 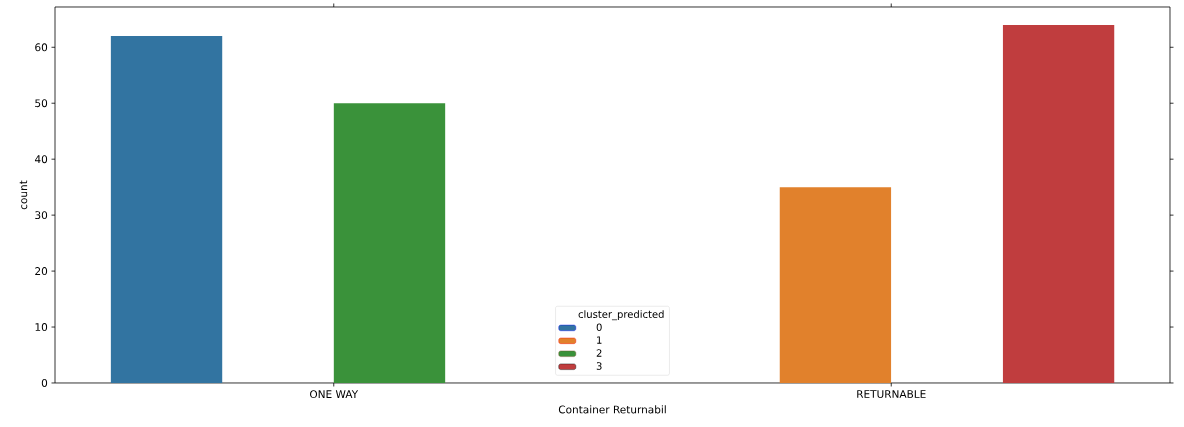 I want to click on y-tick-label: 60, so click(x=41, y=47).